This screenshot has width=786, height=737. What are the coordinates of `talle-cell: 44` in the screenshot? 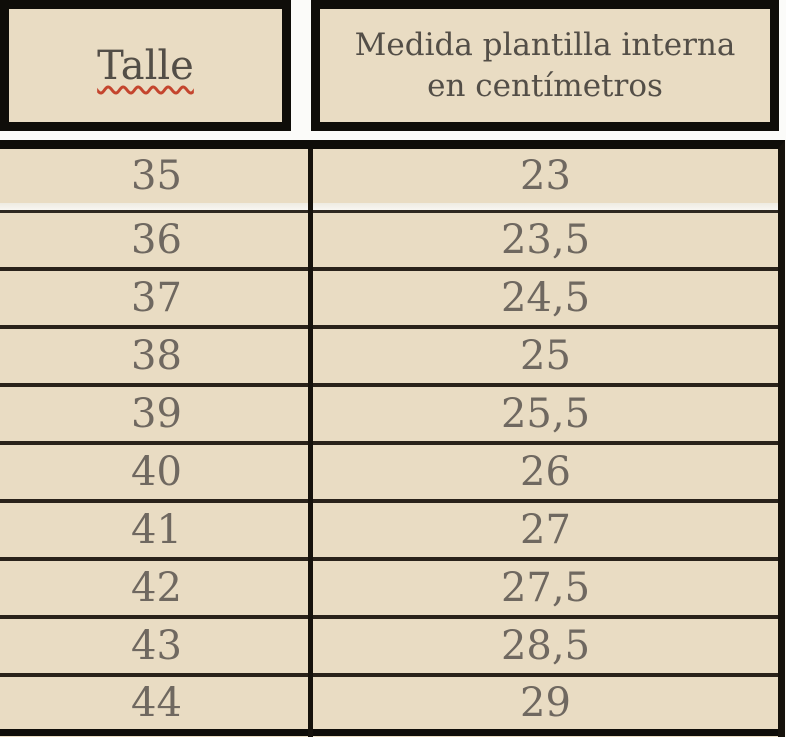 It's located at (156, 703).